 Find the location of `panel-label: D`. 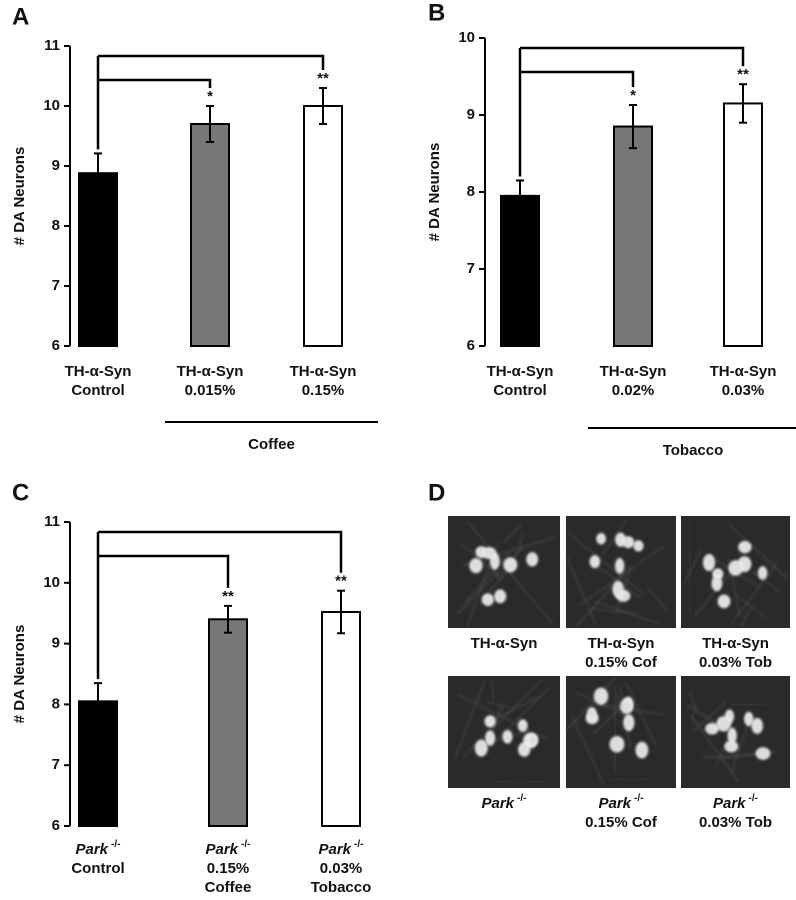

panel-label: D is located at coordinates (436, 492).